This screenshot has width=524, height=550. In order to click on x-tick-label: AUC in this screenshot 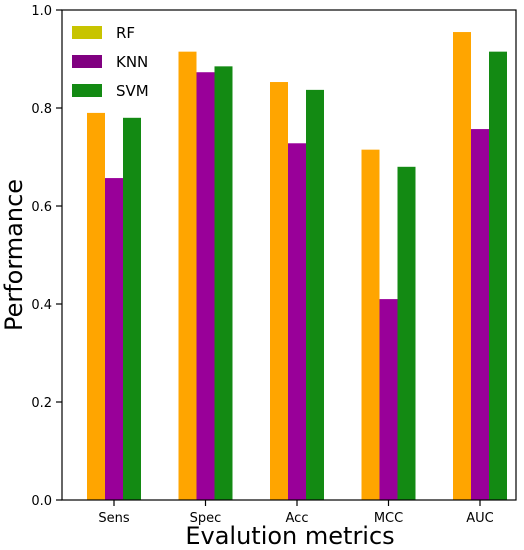, I will do `click(480, 518)`.